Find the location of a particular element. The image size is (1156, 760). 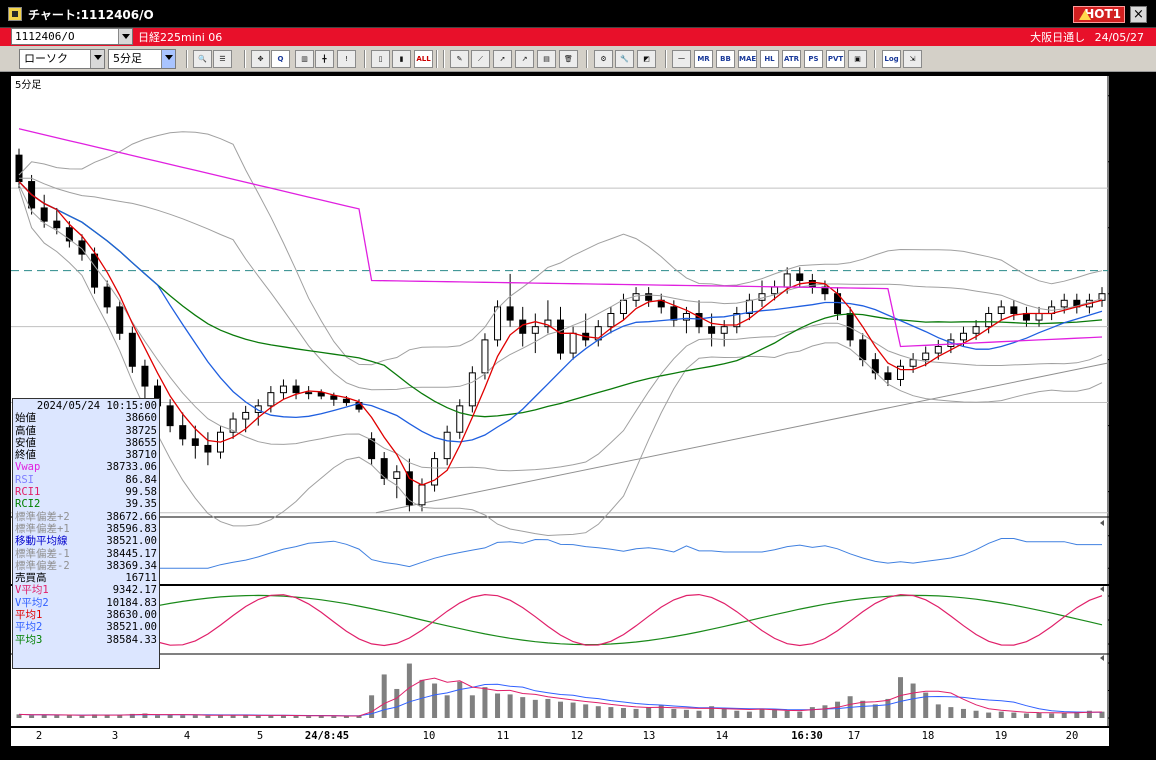

close-button: × is located at coordinates (1138, 14).